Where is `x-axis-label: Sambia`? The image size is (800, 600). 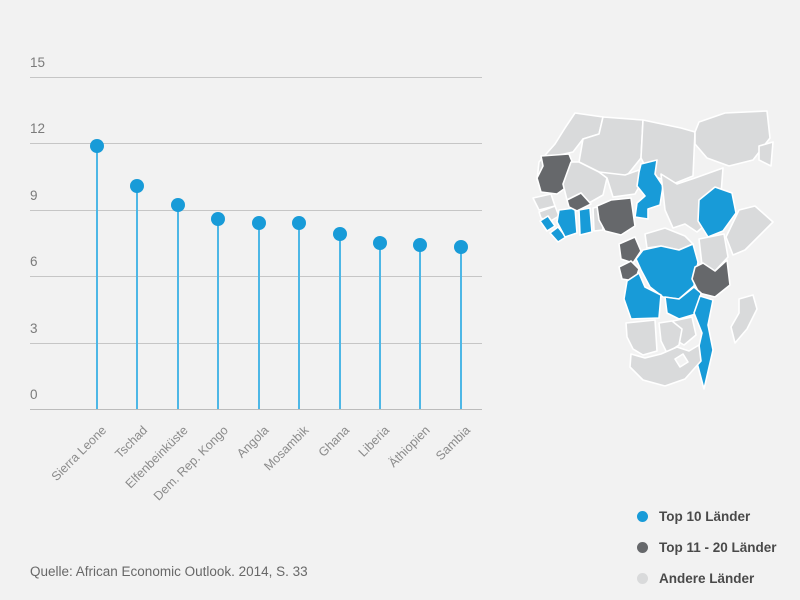 x-axis-label: Sambia is located at coordinates (453, 443).